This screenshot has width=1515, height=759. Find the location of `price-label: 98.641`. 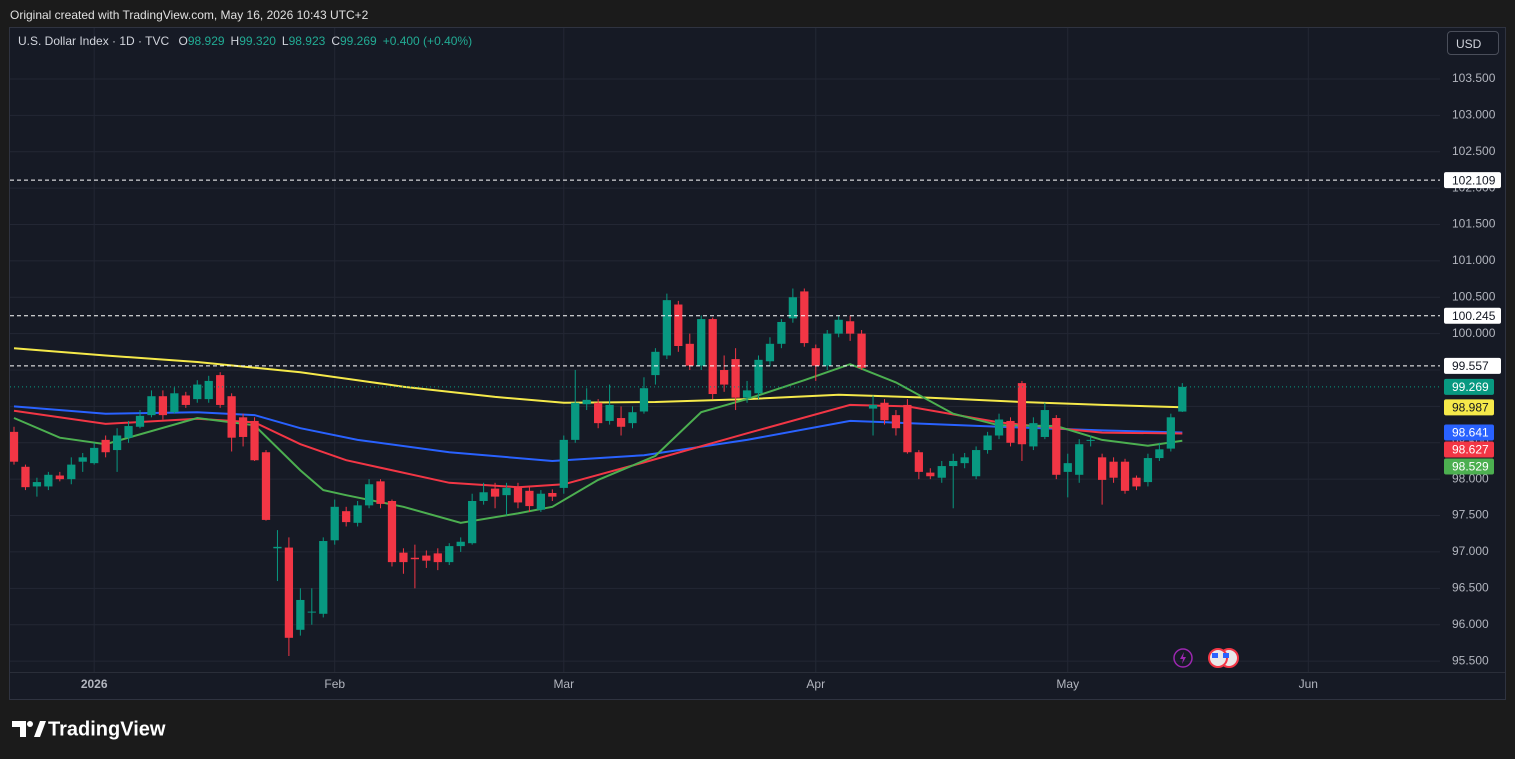

price-label: 98.641 is located at coordinates (1470, 433).